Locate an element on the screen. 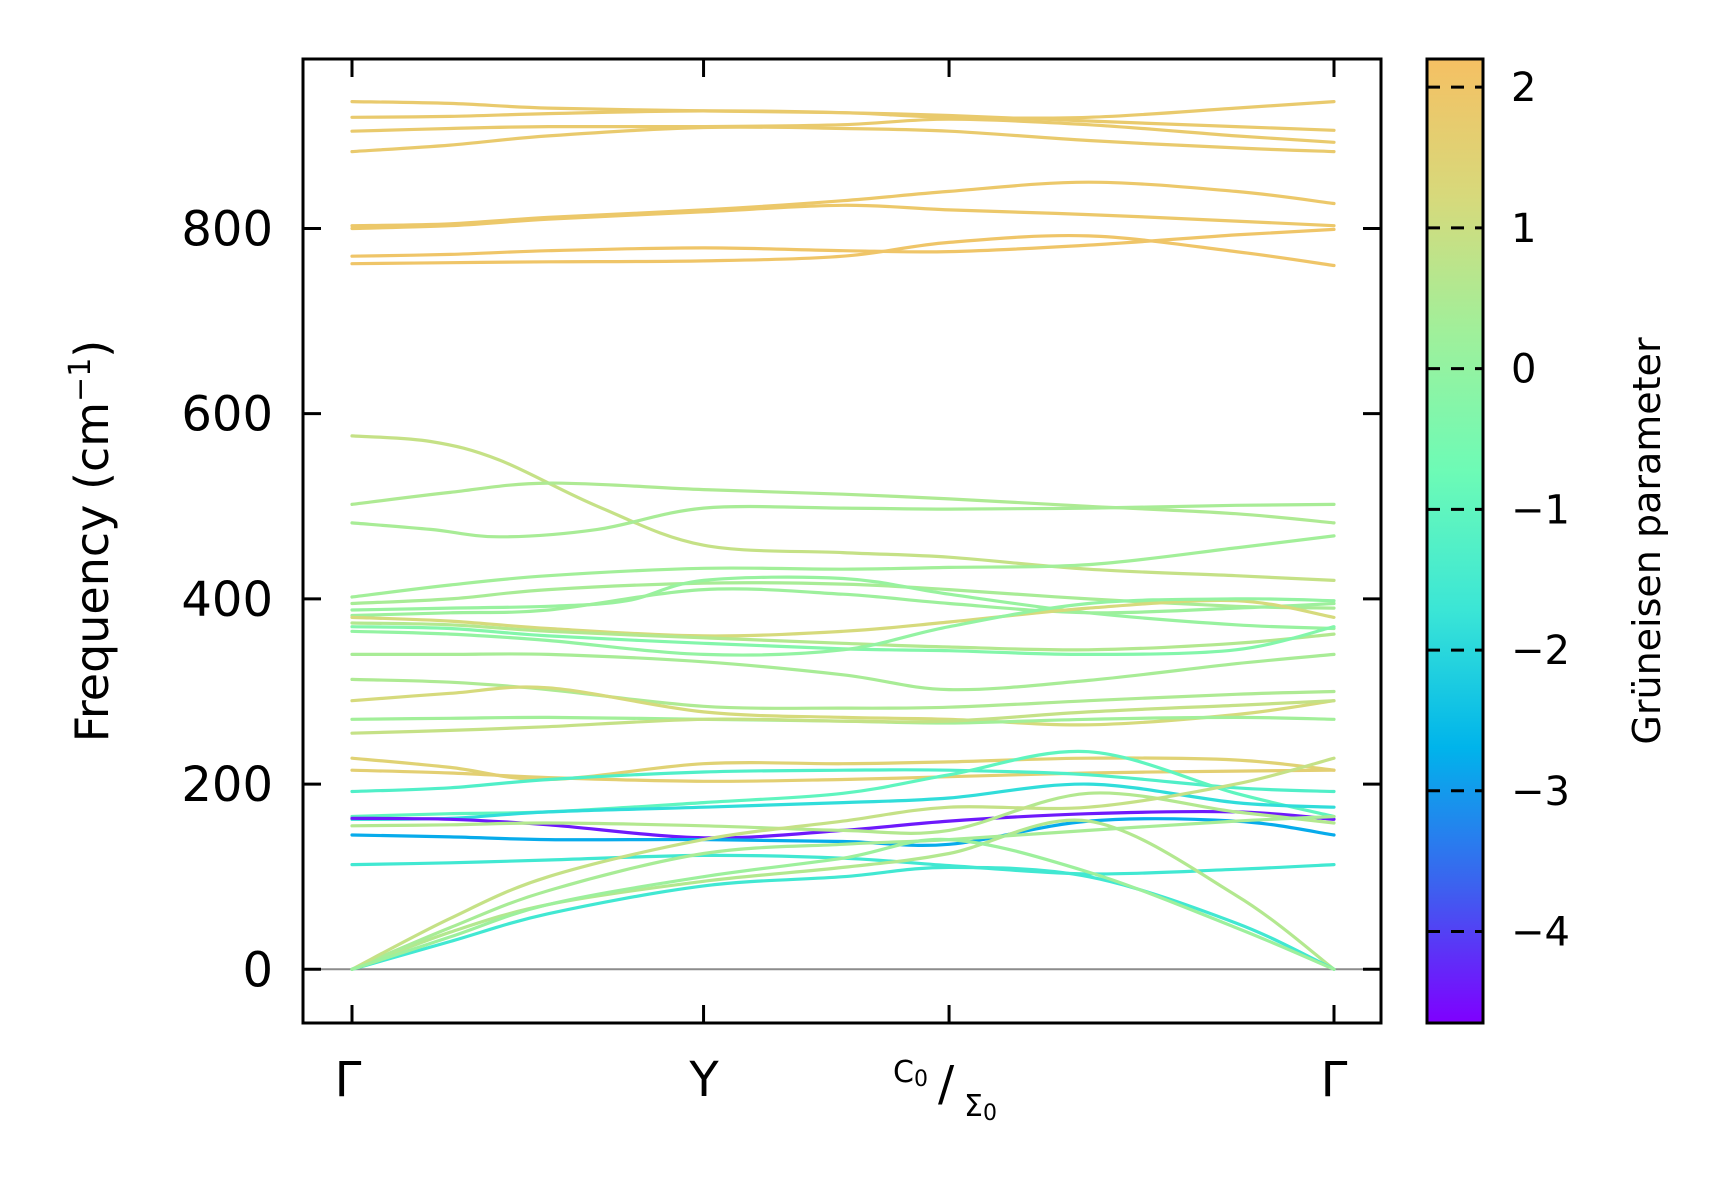  colorbar-tick-label-5: −3 is located at coordinates (1540, 792).